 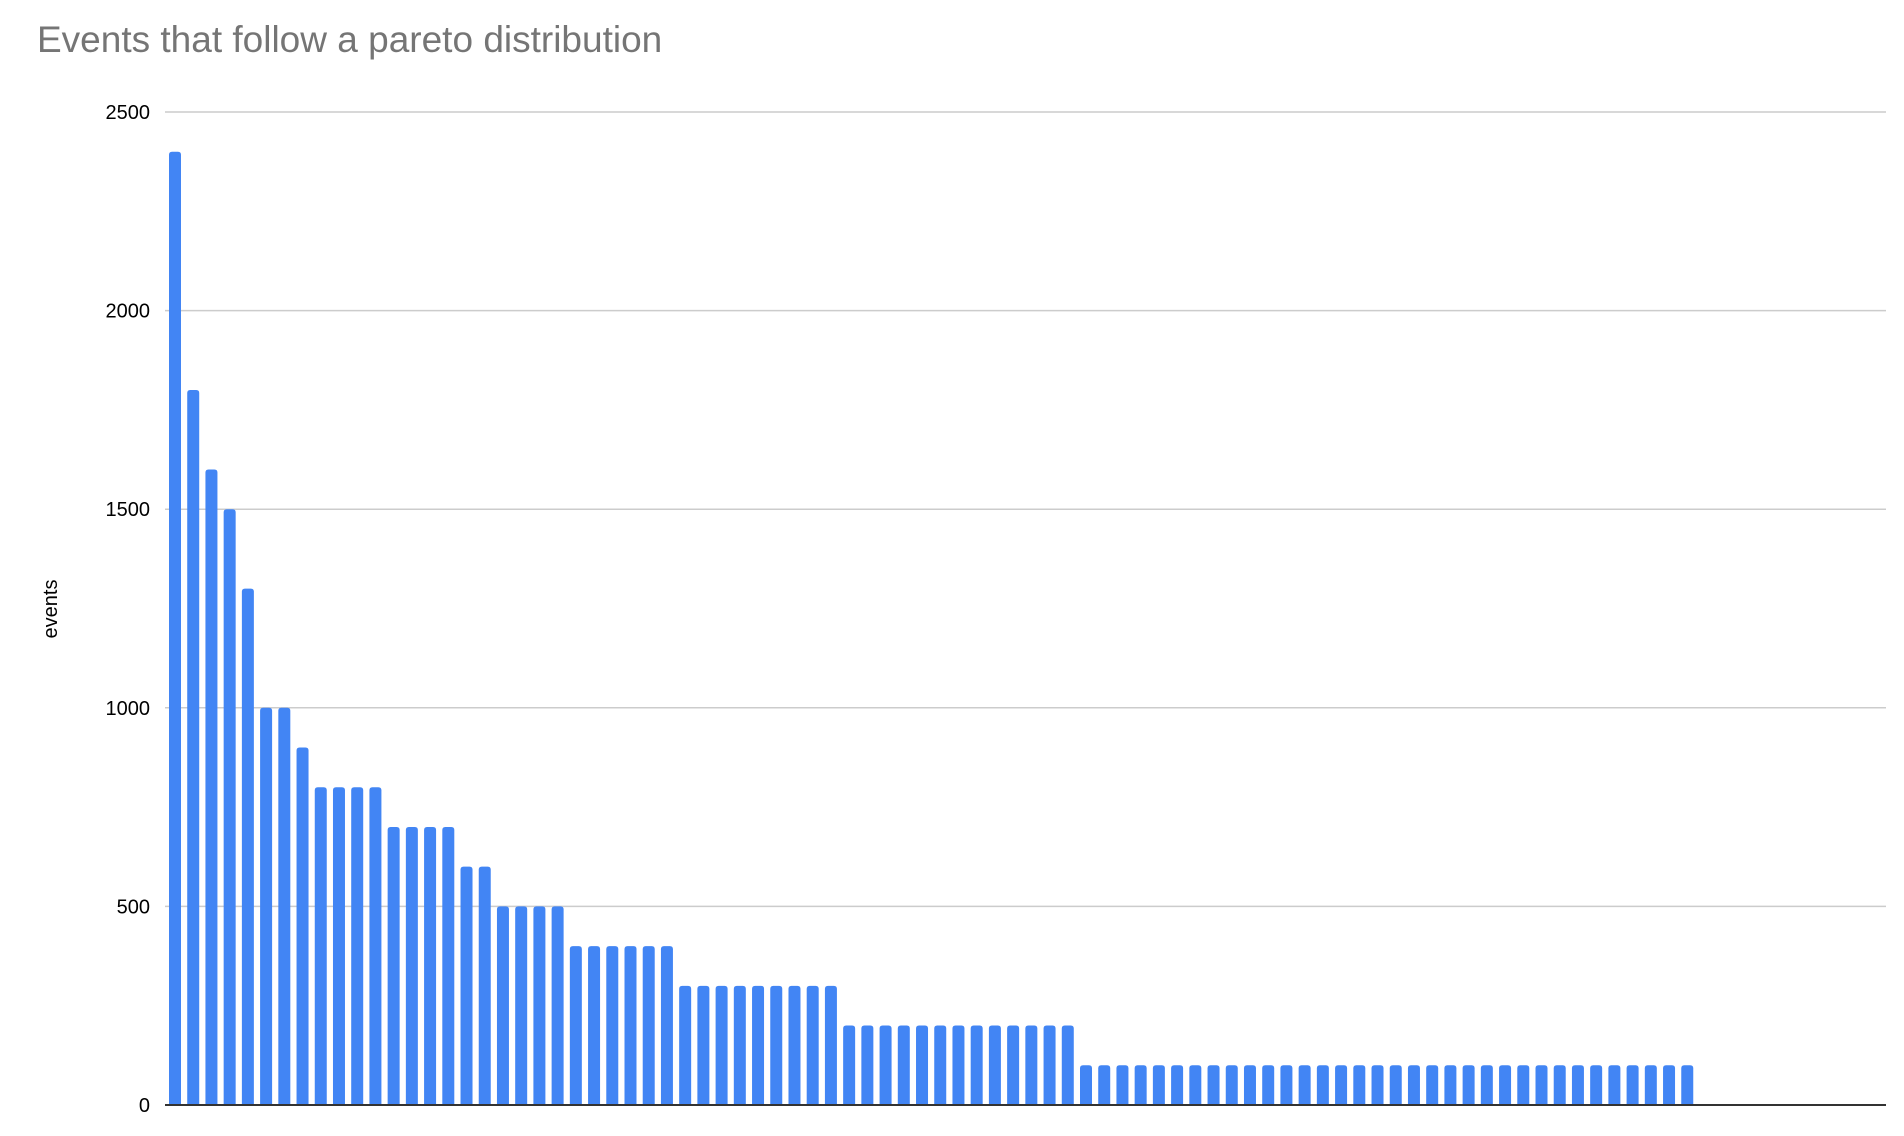 What do you see at coordinates (128, 709) in the screenshot?
I see `y-tick-label: 1000` at bounding box center [128, 709].